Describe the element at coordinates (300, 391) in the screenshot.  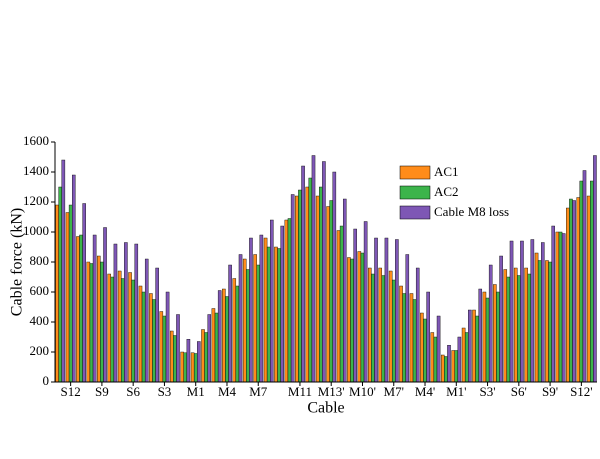
I see `x-tick-label: M11` at that location.